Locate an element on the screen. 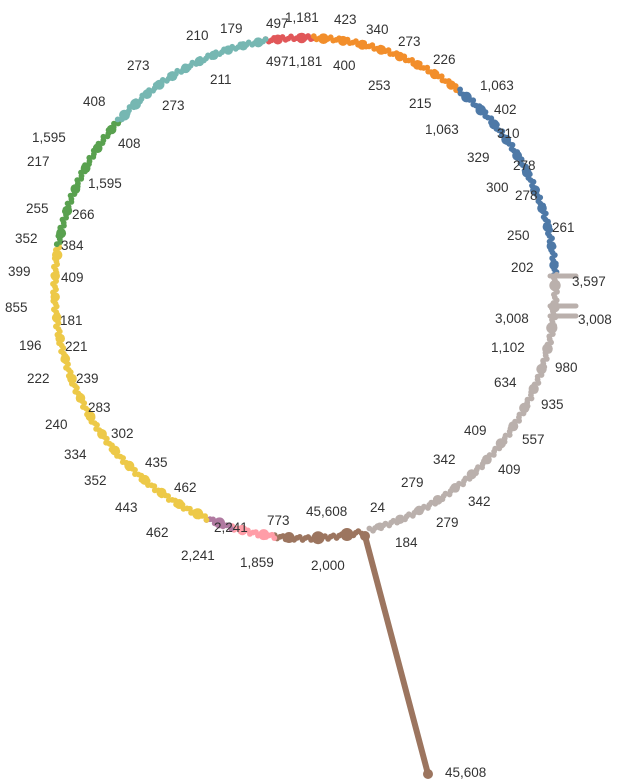  data-label-green: 399 is located at coordinates (19, 271).